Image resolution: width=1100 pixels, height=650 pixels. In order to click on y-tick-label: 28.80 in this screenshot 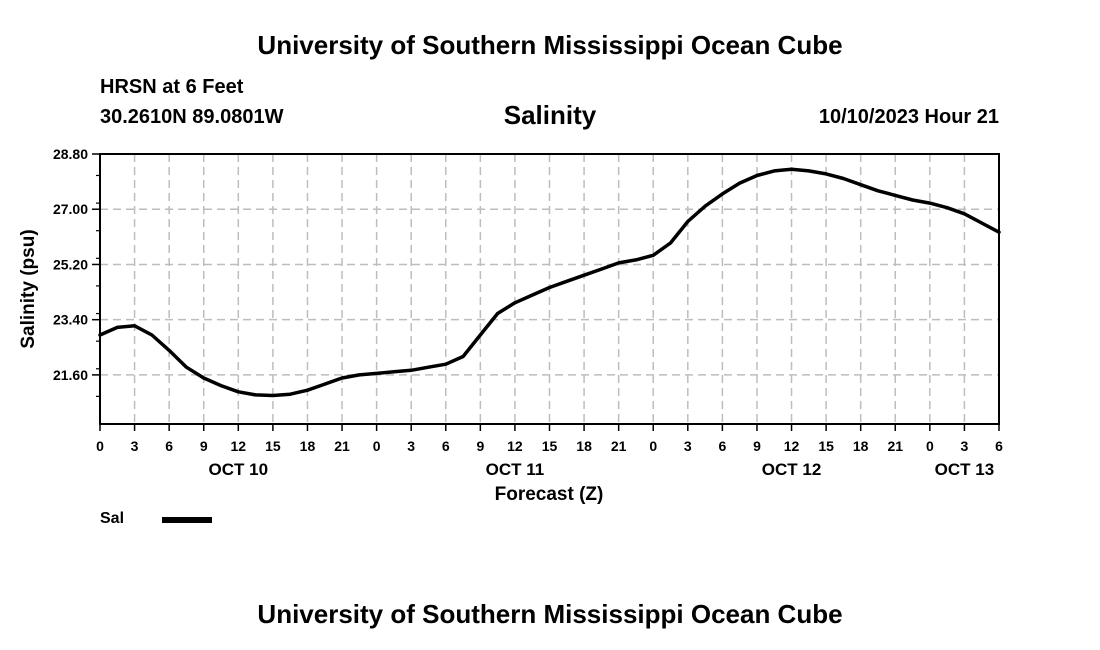, I will do `click(70, 154)`.